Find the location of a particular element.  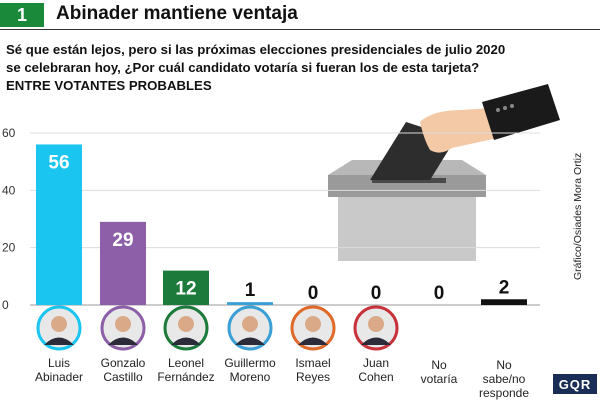

x-tick-label-line: Cohen is located at coordinates (376, 377).